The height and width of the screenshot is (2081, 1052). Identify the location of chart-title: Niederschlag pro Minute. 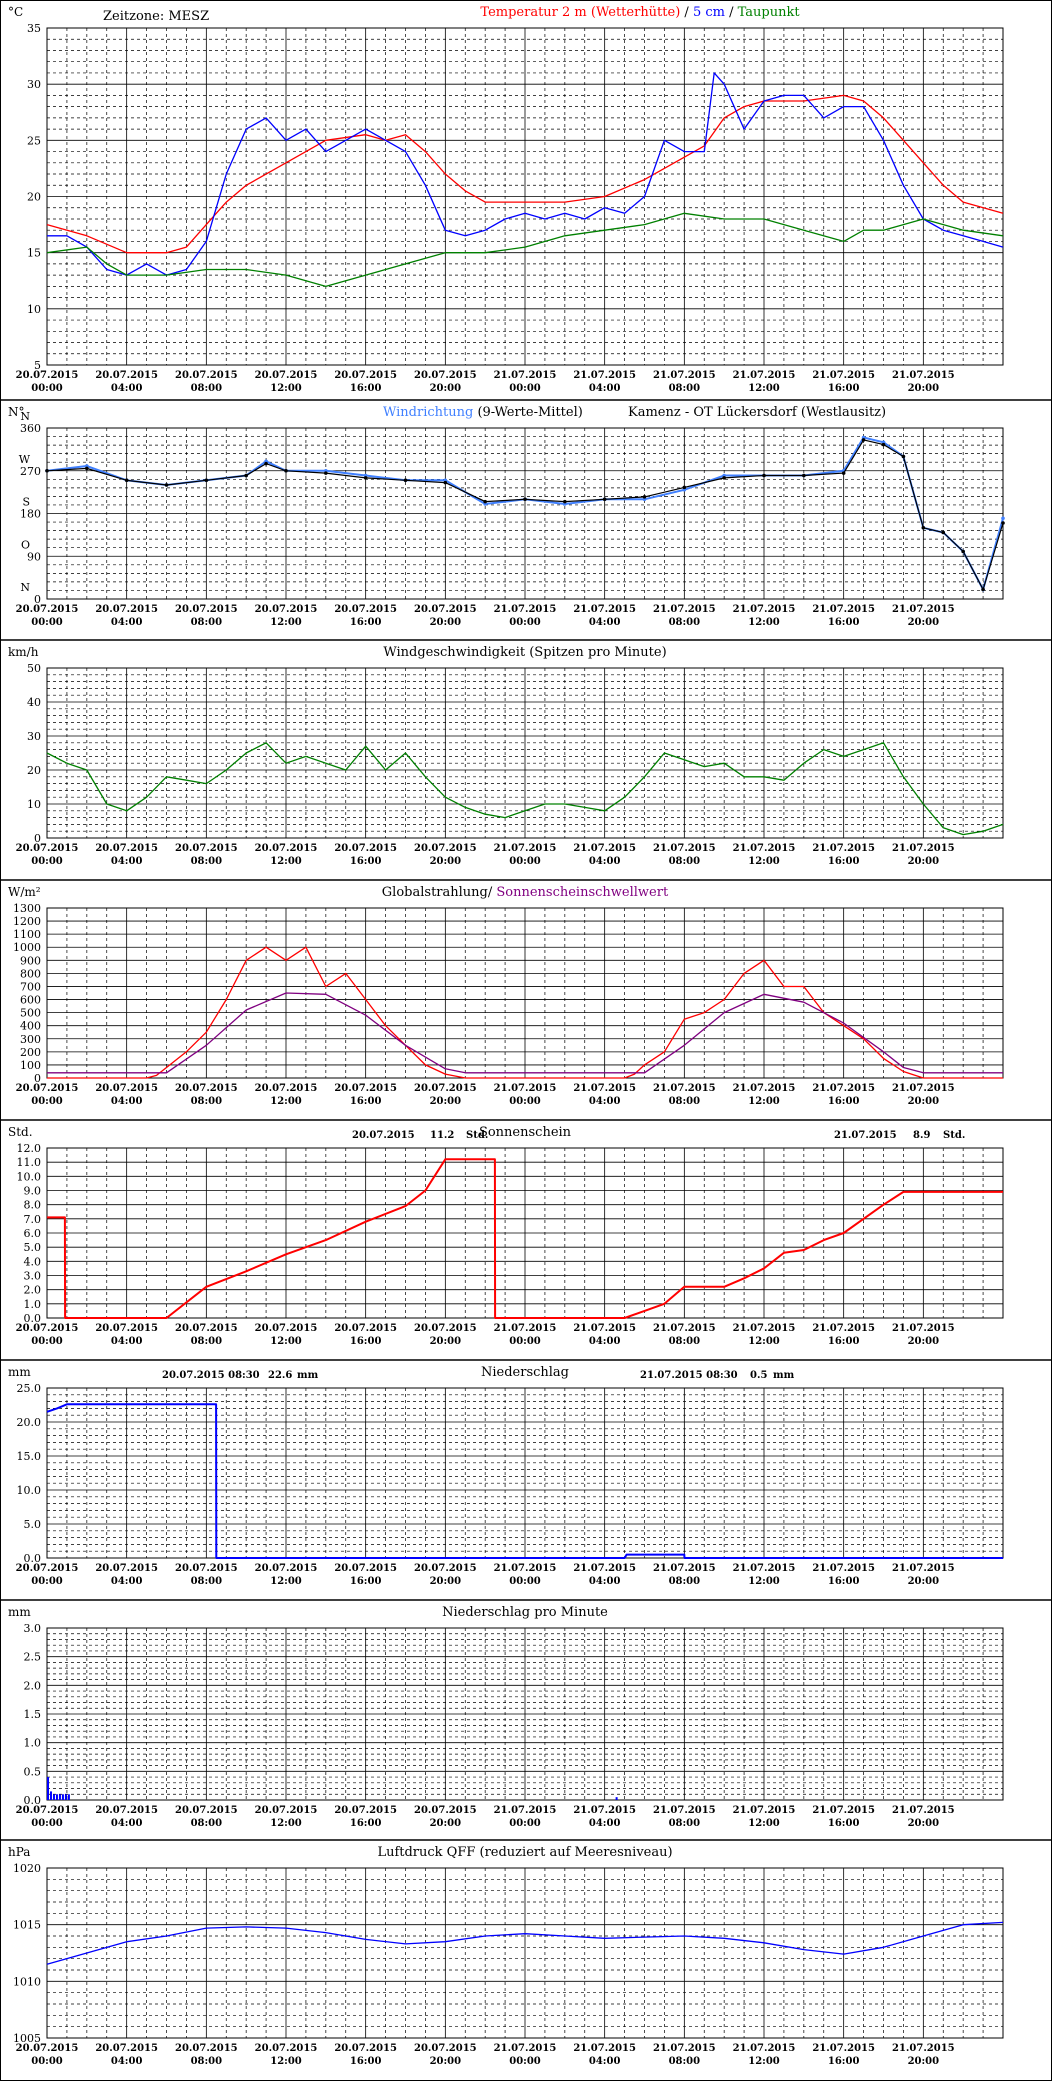
(525, 1612).